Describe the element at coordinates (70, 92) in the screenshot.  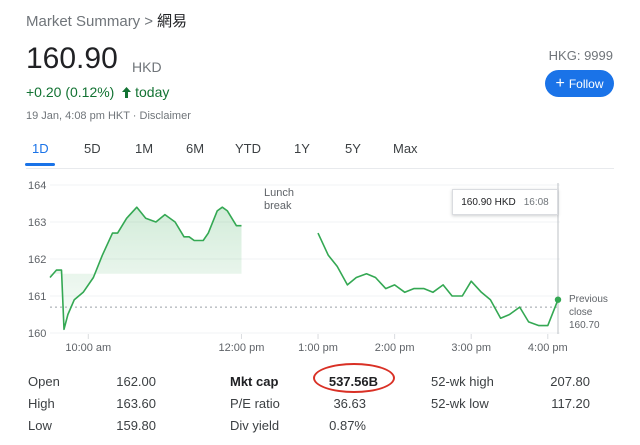
I see `price-change-value: +0.20 (0.12%)` at that location.